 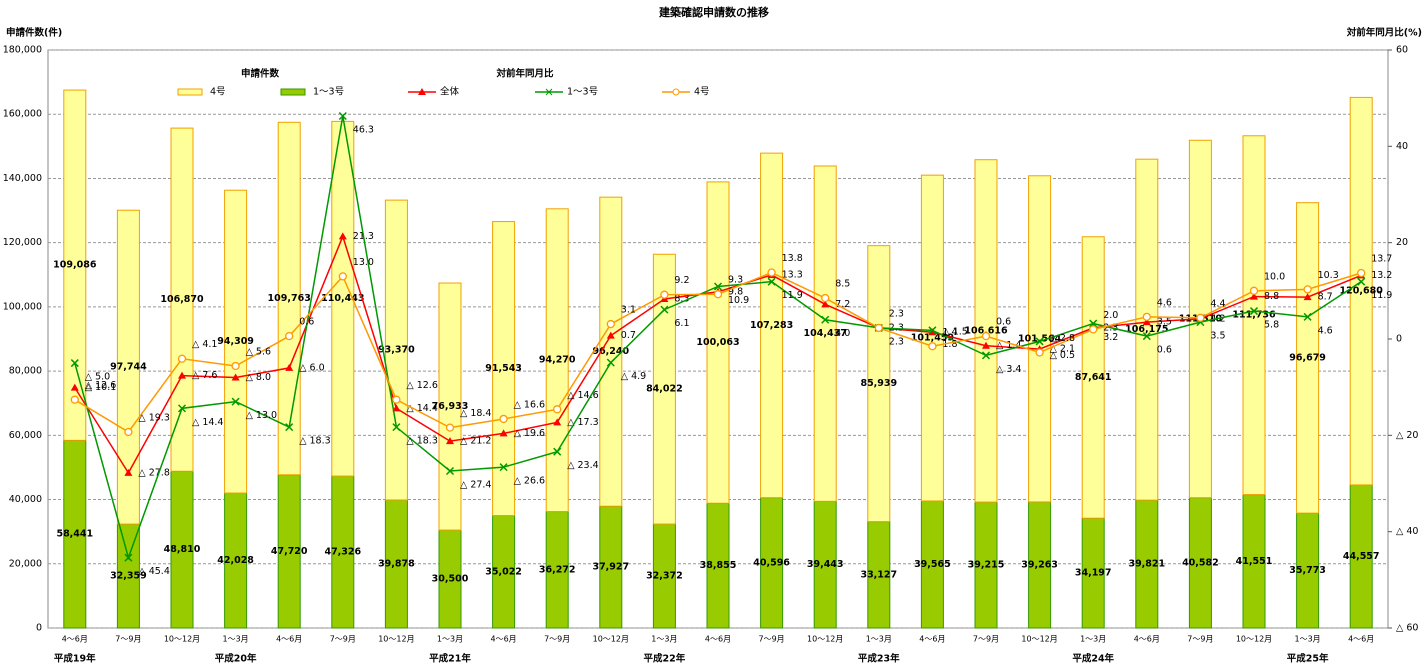 I want to click on chart-title: 建築確認申請数の推移, so click(x=714, y=12).